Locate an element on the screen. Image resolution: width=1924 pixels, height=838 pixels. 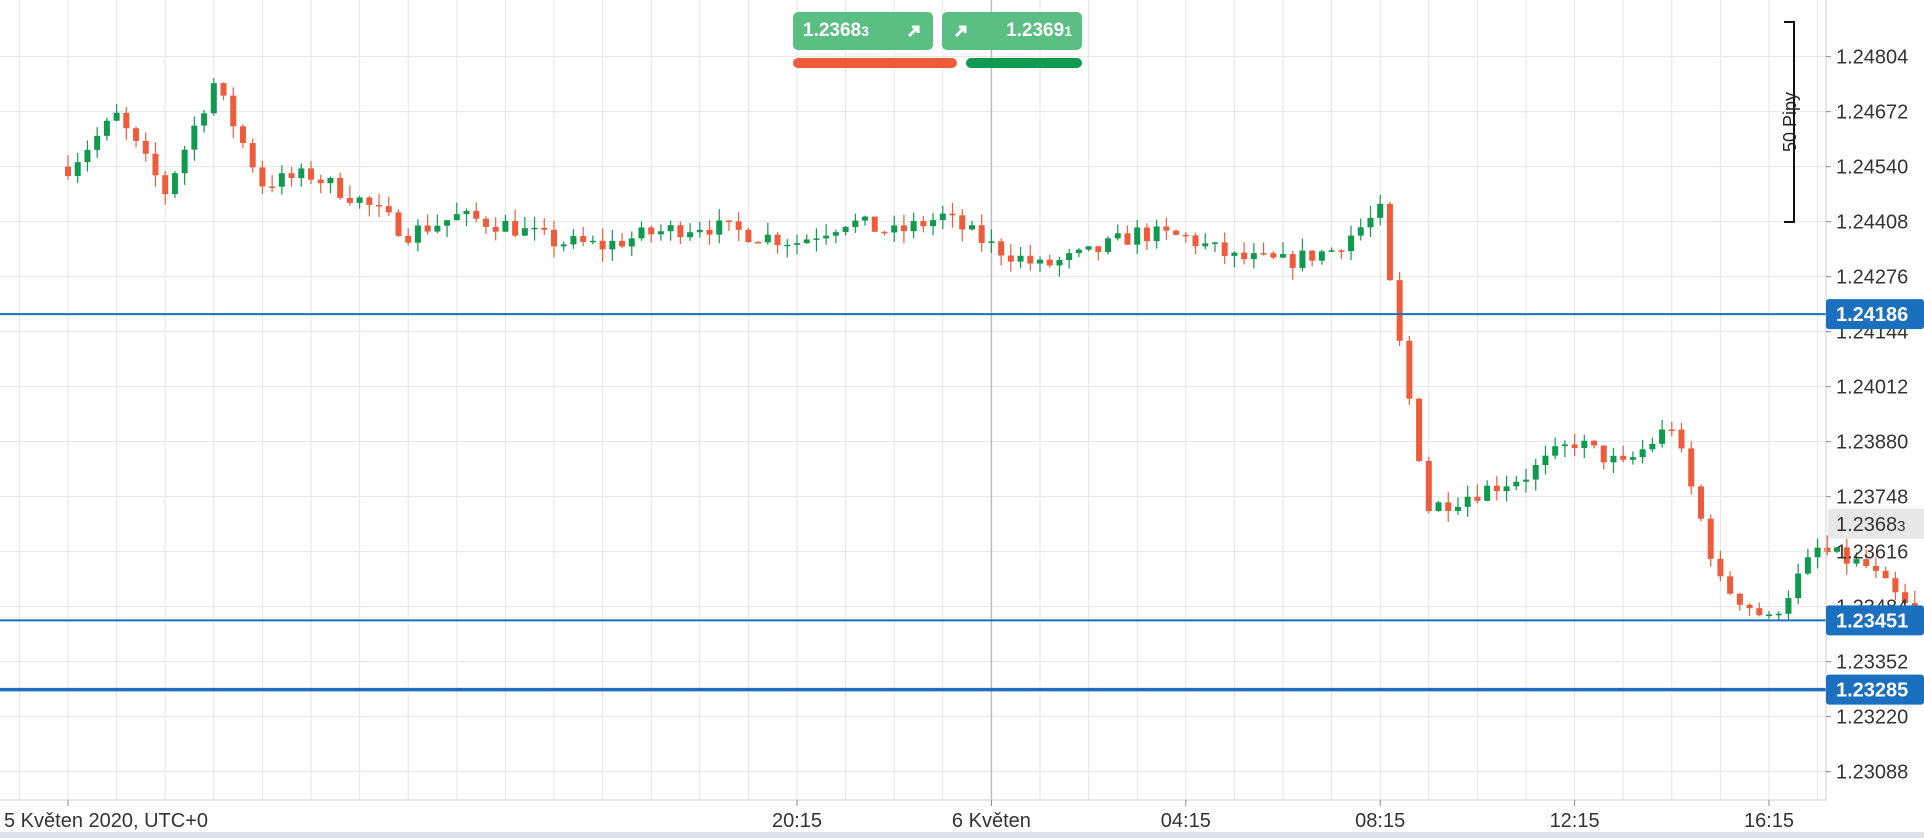
y-tick-label: 1.23616 is located at coordinates (1872, 553).